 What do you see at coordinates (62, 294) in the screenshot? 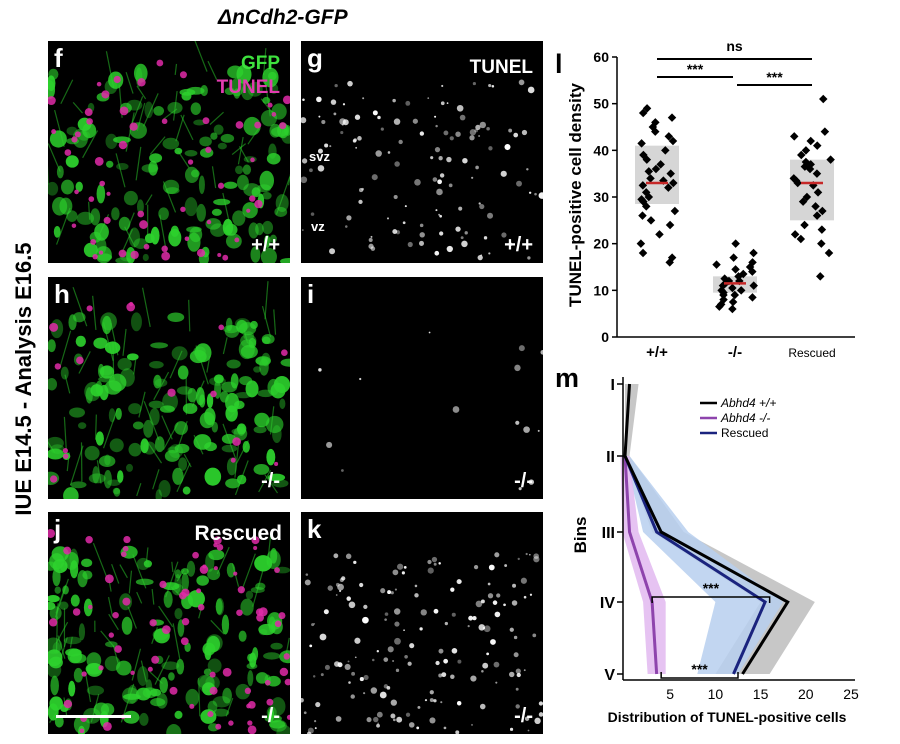
I see `panel-letter: h` at bounding box center [62, 294].